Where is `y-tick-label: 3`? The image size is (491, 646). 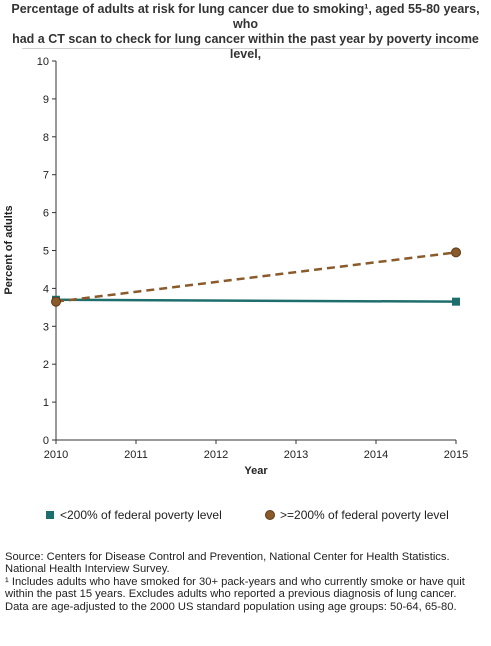 y-tick-label: 3 is located at coordinates (46, 327).